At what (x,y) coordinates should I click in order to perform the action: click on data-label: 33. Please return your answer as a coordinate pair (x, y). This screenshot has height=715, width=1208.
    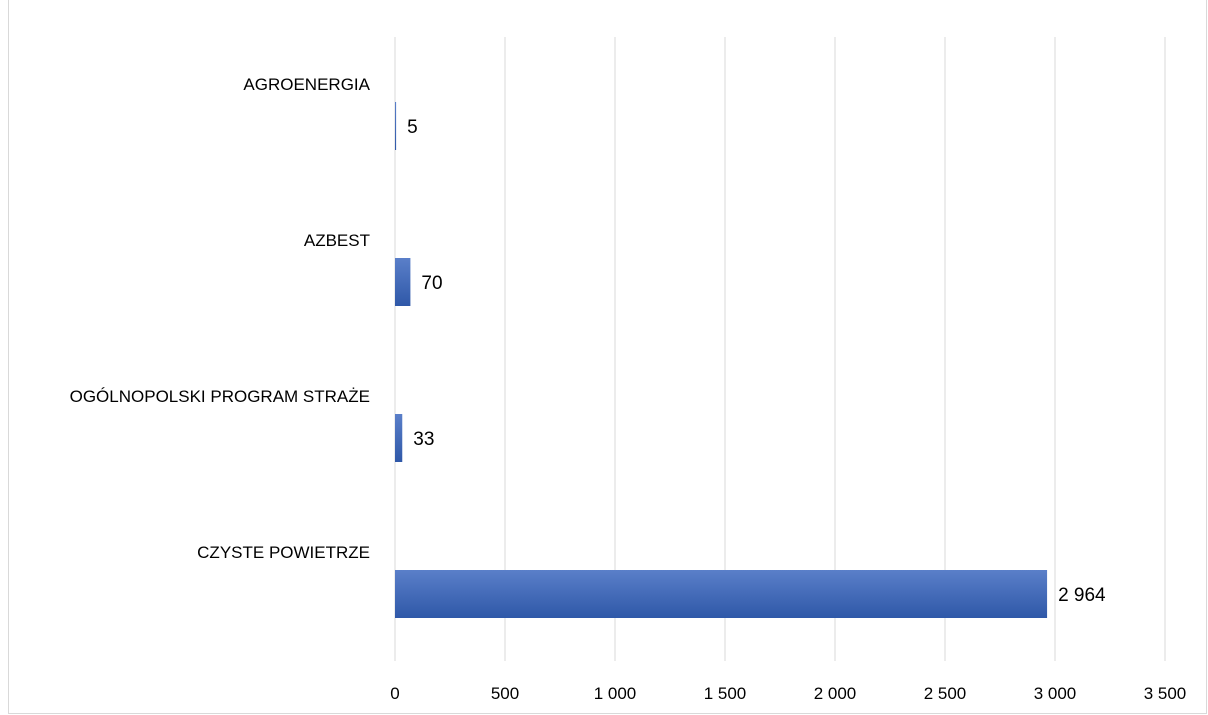
    Looking at the image, I should click on (423, 439).